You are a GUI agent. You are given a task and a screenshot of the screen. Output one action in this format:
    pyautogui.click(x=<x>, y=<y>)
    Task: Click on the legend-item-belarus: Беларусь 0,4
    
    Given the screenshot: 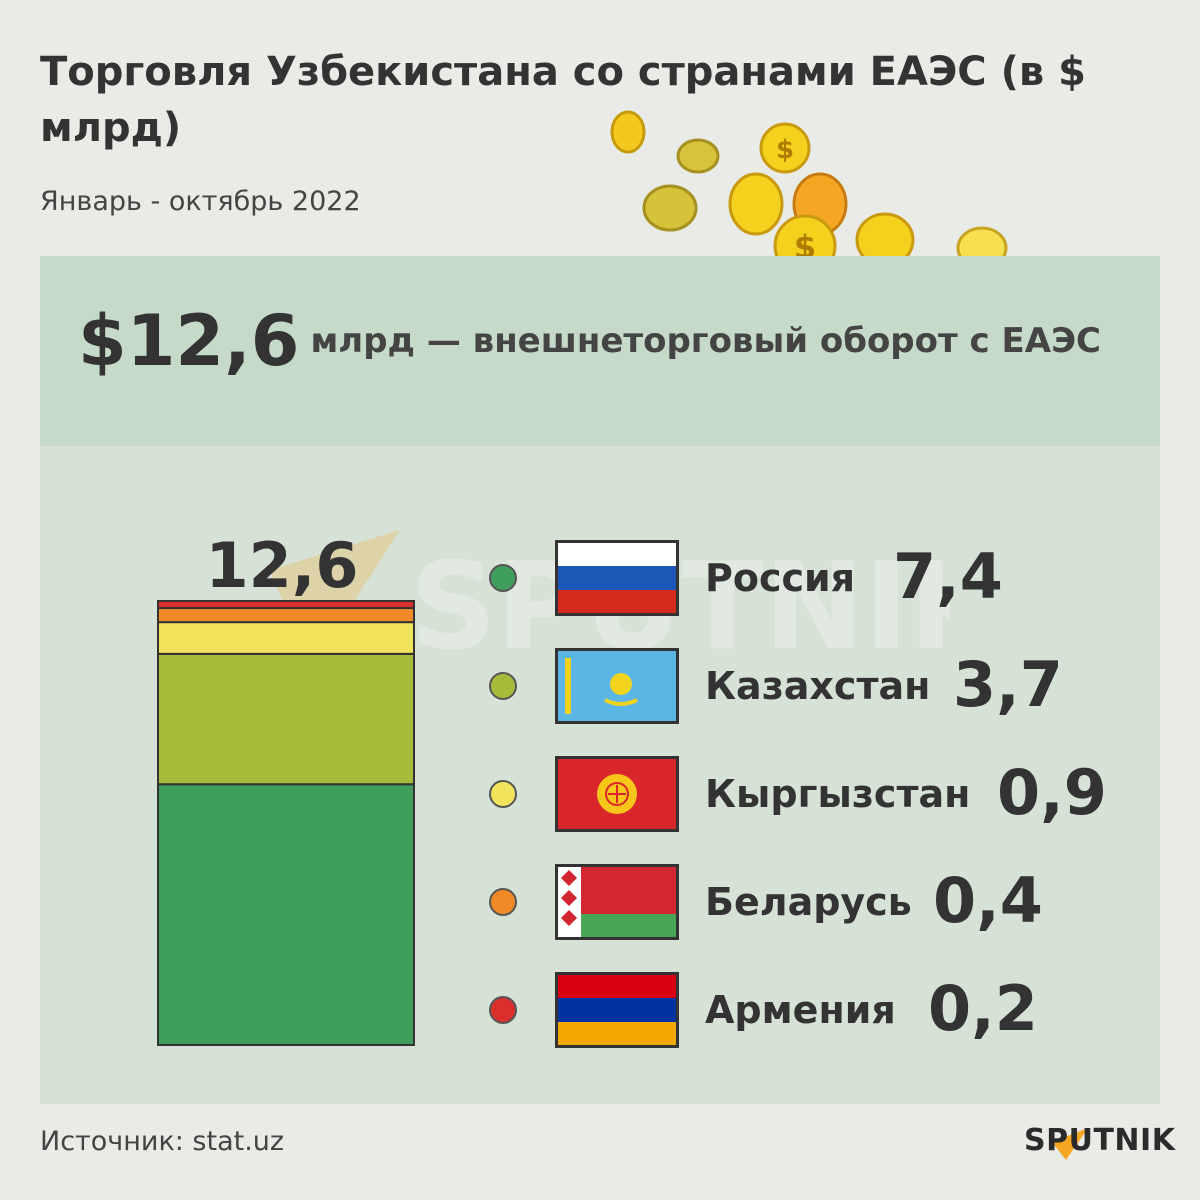 What is the action you would take?
    pyautogui.click(x=815, y=902)
    